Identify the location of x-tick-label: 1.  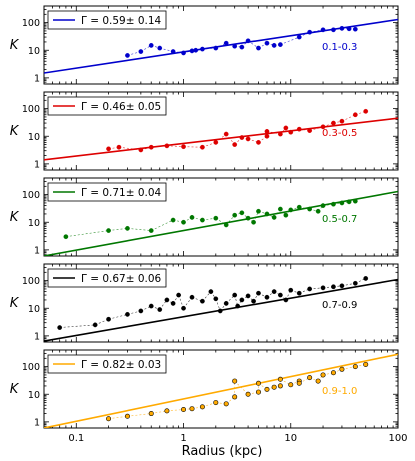
(183, 438).